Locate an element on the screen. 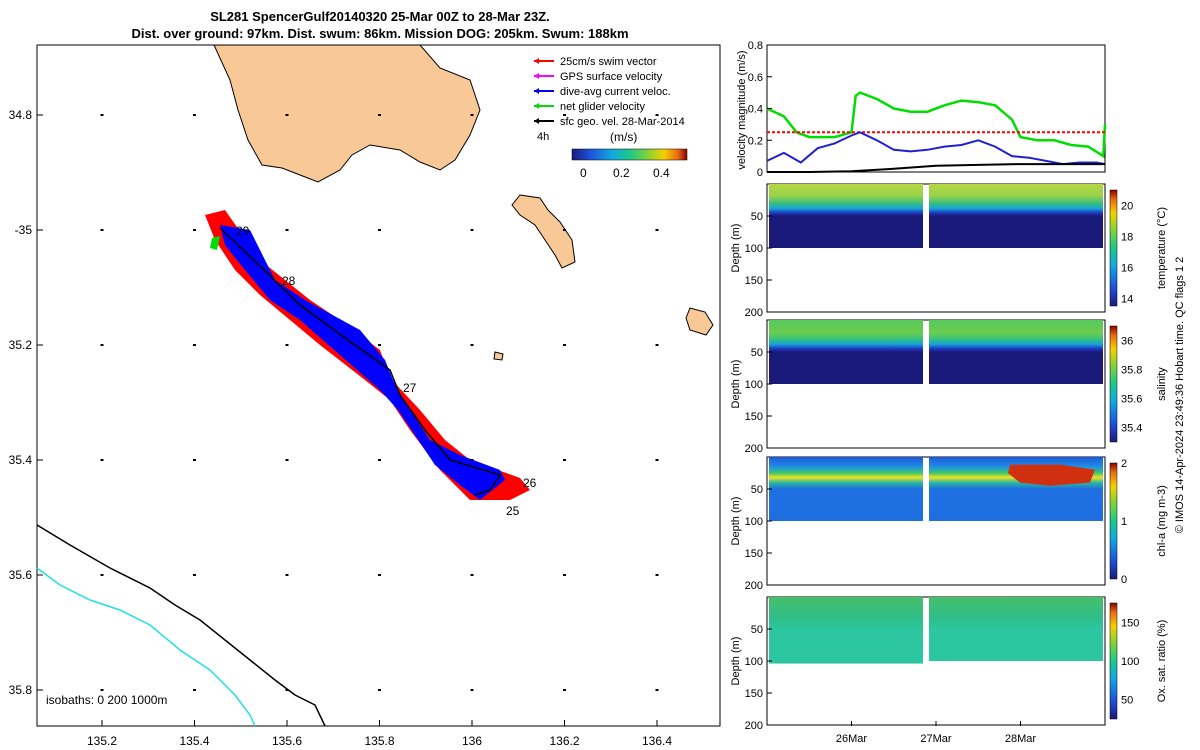 This screenshot has width=1200, height=750. isobath-200m is located at coordinates (181, 625).